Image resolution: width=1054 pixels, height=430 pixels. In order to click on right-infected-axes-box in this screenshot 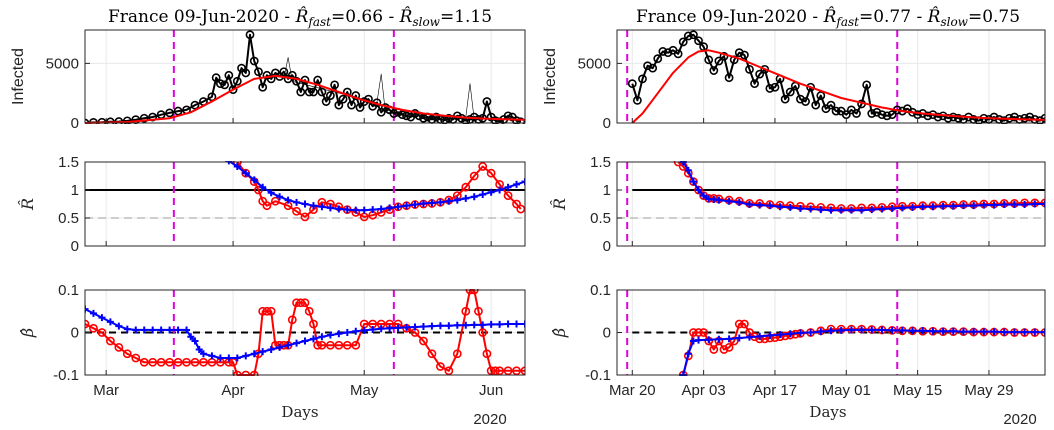, I will do `click(831, 76)`.